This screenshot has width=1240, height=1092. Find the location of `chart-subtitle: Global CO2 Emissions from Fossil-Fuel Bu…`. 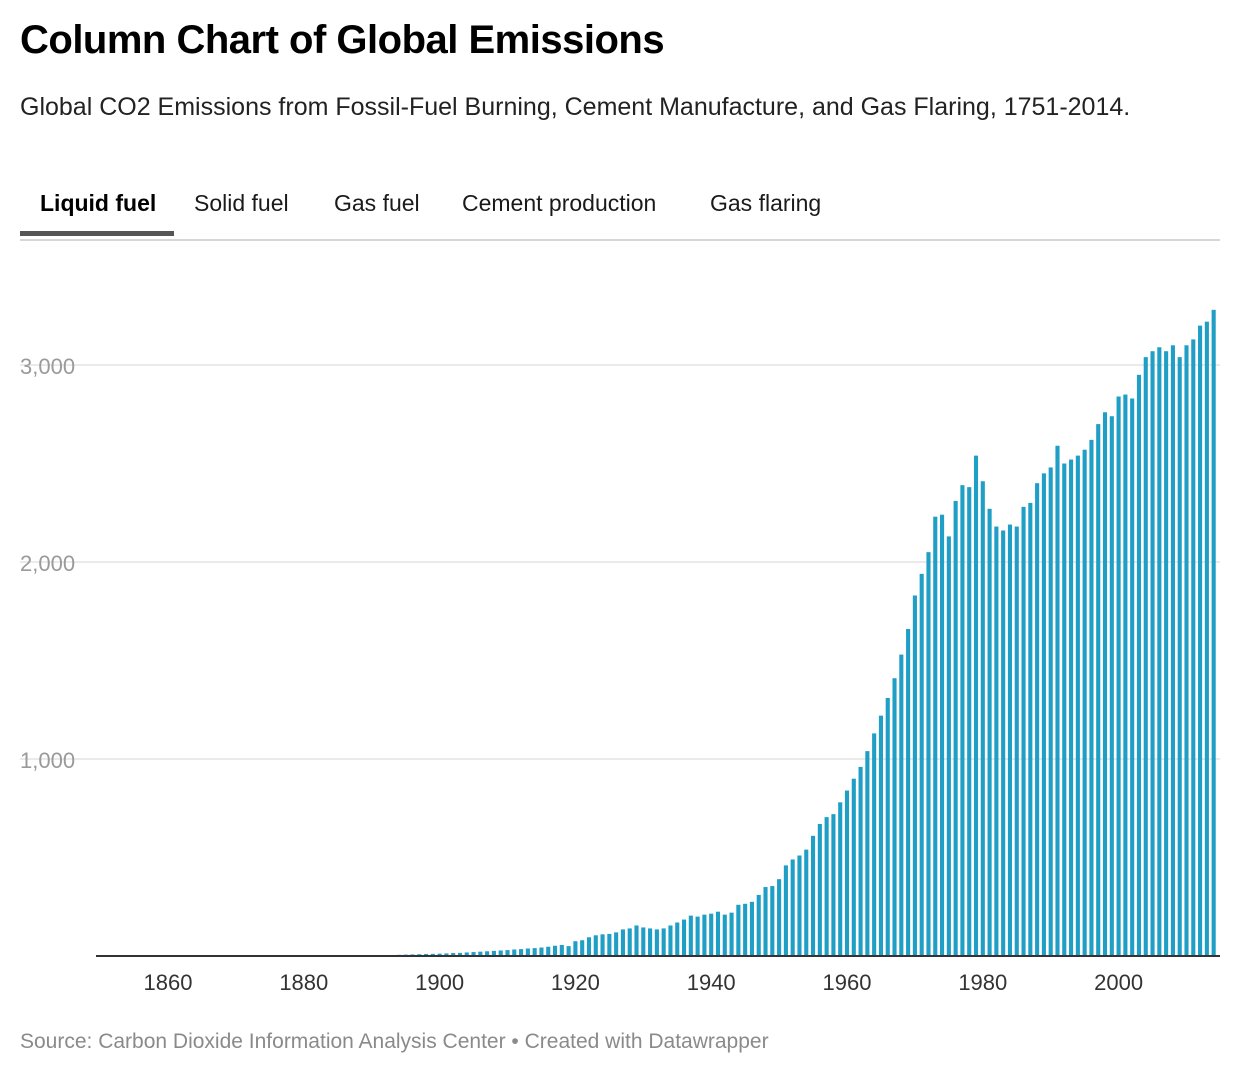

chart-subtitle: Global CO2 Emissions from Fossil-Fuel Bu… is located at coordinates (575, 107).